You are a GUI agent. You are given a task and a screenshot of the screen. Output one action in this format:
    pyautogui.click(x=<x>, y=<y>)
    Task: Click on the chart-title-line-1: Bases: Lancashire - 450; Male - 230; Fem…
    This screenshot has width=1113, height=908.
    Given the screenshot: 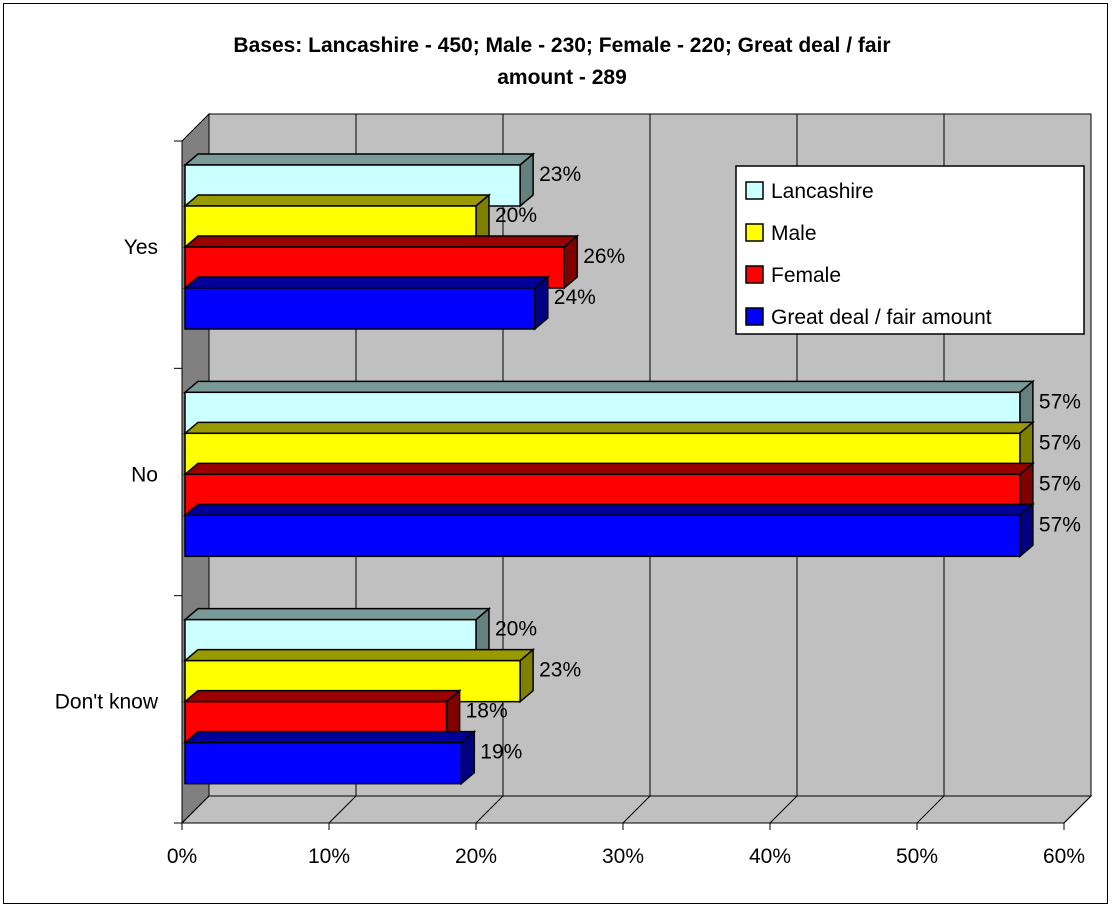 What is the action you would take?
    pyautogui.click(x=561, y=45)
    